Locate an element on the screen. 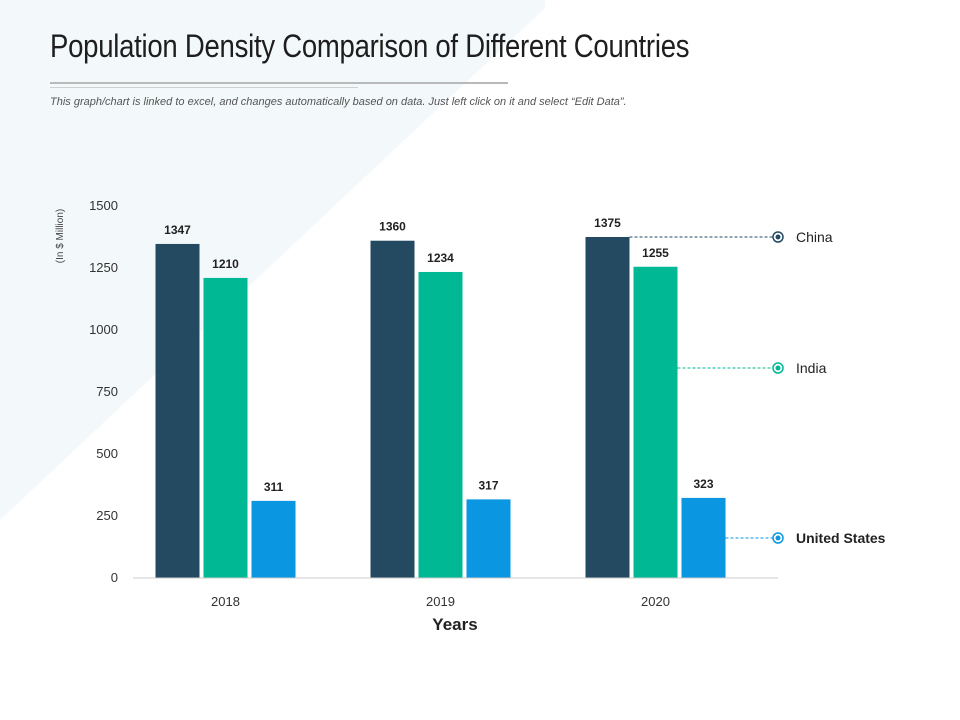  bar-china-2019 is located at coordinates (392, 409).